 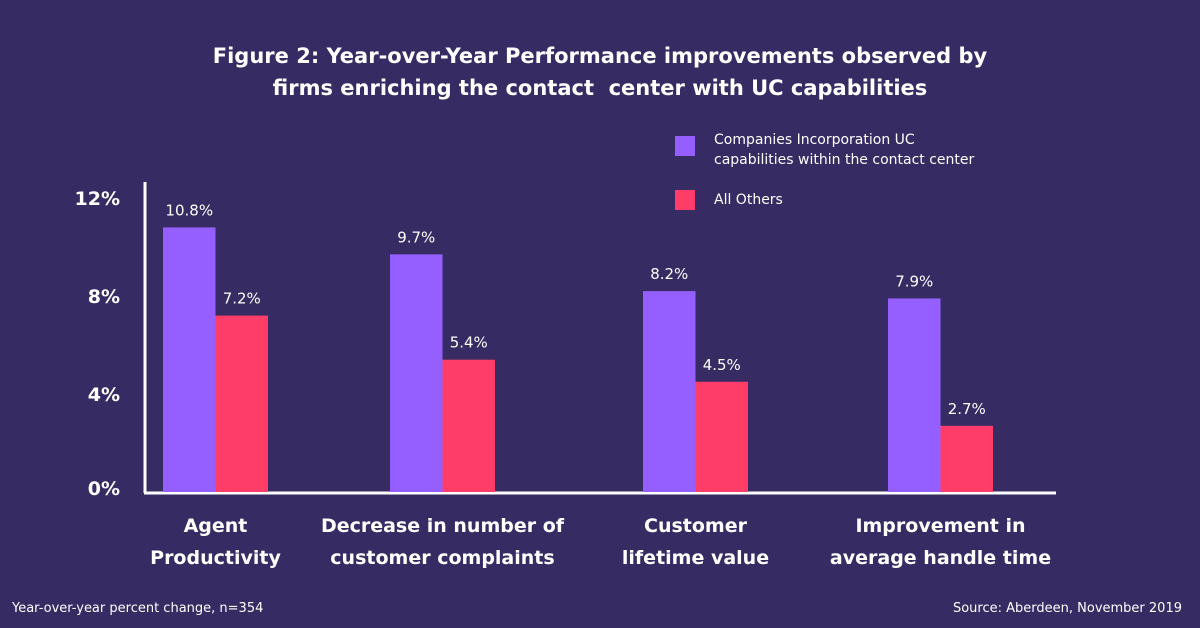 I want to click on data-label: 4.5%, so click(x=722, y=365).